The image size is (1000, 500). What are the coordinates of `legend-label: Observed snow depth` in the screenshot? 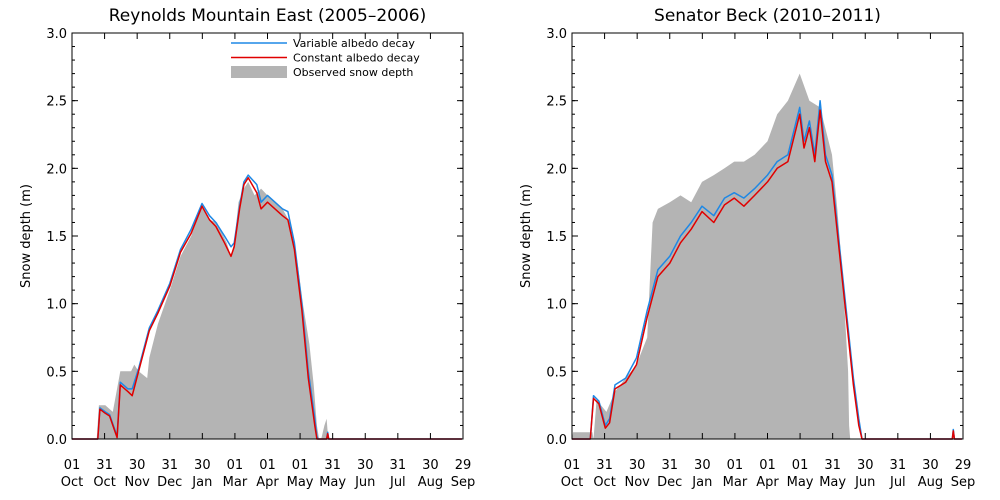 It's located at (353, 72).